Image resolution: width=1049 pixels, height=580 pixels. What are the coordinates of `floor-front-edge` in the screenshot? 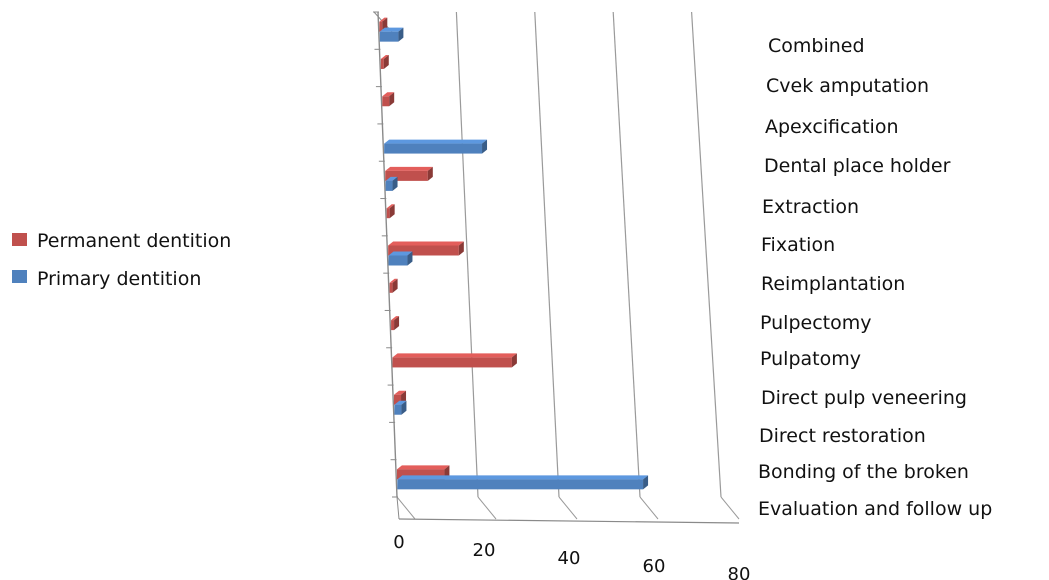 It's located at (569, 521).